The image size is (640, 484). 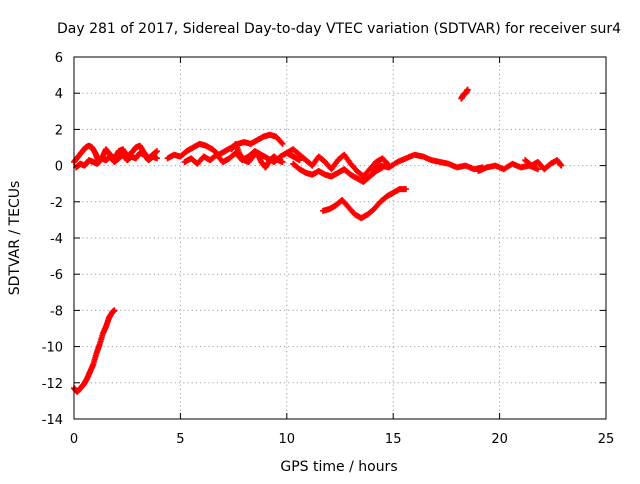 What do you see at coordinates (364, 204) in the screenshot?
I see `series-sat-i` at bounding box center [364, 204].